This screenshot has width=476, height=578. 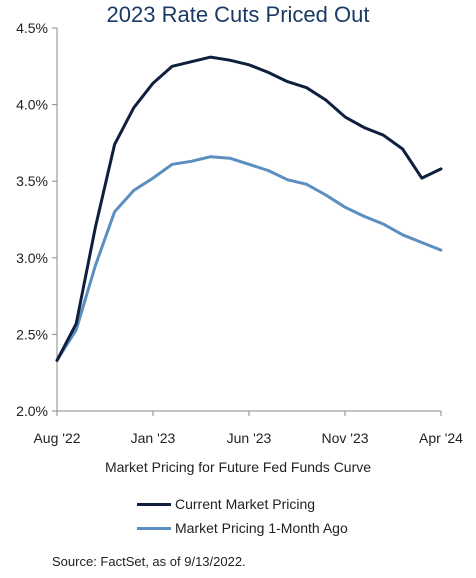 What do you see at coordinates (441, 438) in the screenshot?
I see `x-tick-label: Apr '24` at bounding box center [441, 438].